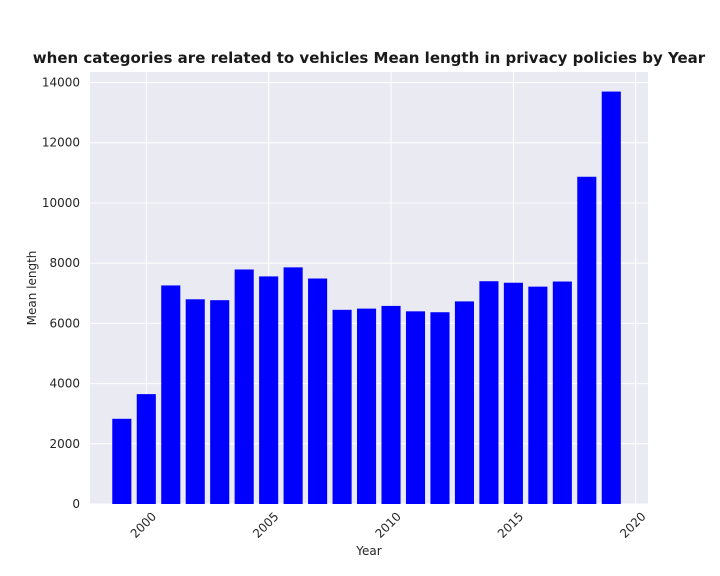  I want to click on bar-2000, so click(146, 449).